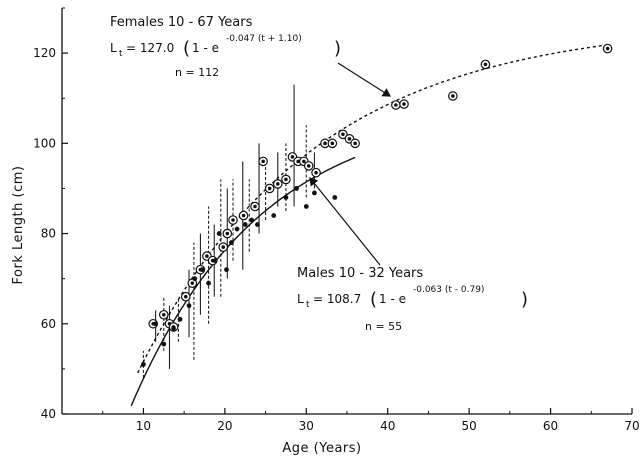  I want to click on females-eq-sub: t, so click(121, 54).